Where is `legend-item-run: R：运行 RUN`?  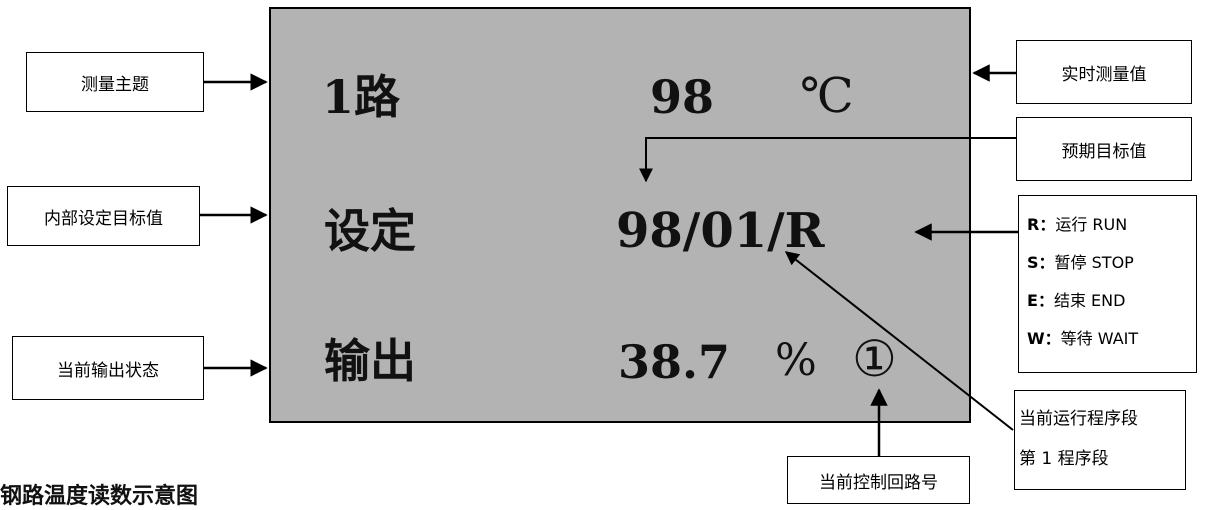
legend-item-run: R：运行 RUN is located at coordinates (1111, 225).